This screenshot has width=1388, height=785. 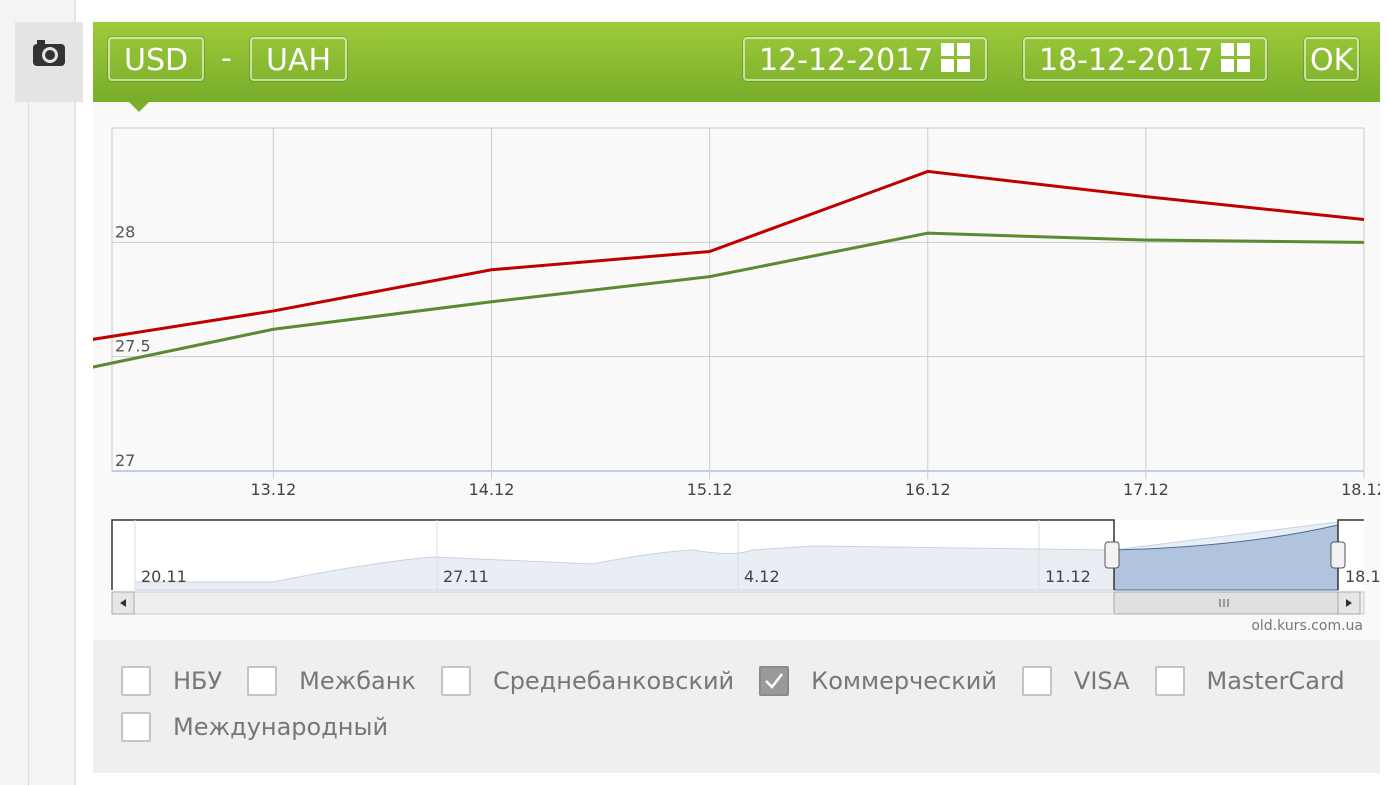 I want to click on toolbar: USD - UAH 12-12-2017 18-12-2017 OK, so click(x=736, y=62).